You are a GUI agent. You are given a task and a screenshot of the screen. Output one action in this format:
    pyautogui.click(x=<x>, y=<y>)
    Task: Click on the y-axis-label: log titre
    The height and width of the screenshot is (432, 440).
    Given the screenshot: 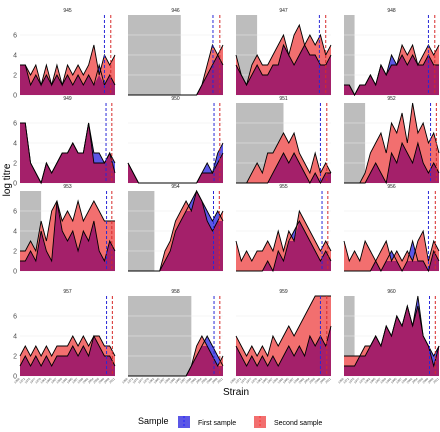 What is the action you would take?
    pyautogui.click(x=7, y=179)
    